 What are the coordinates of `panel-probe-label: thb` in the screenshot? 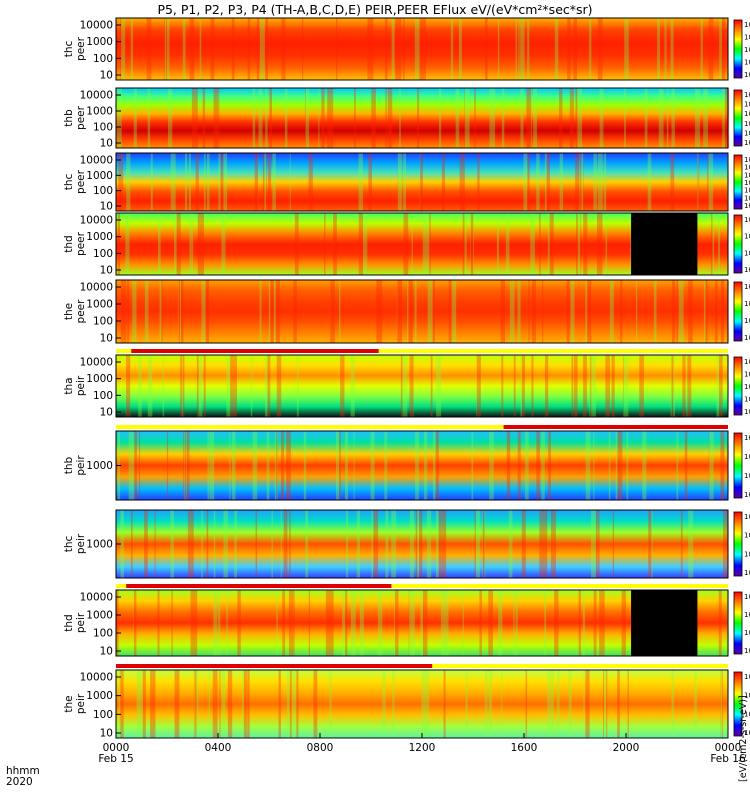 It's located at (69, 465).